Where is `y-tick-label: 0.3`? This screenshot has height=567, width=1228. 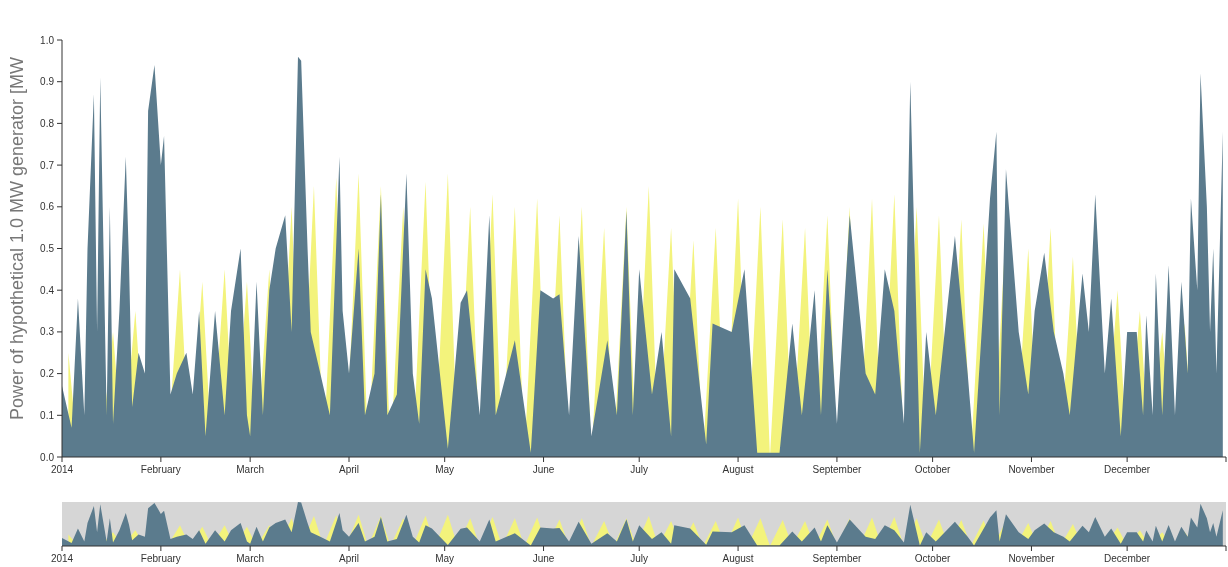 y-tick-label: 0.3 is located at coordinates (47, 332).